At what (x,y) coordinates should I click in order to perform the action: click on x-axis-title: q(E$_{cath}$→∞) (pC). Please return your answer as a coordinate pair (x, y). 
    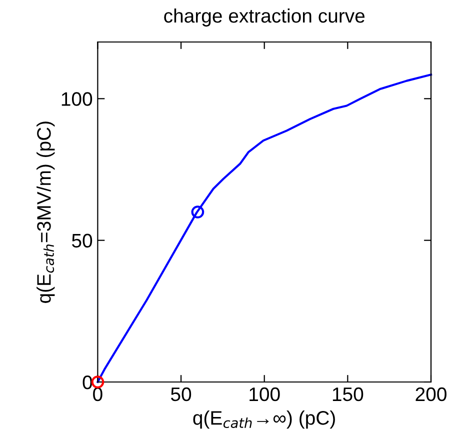
    Looking at the image, I should click on (264, 419).